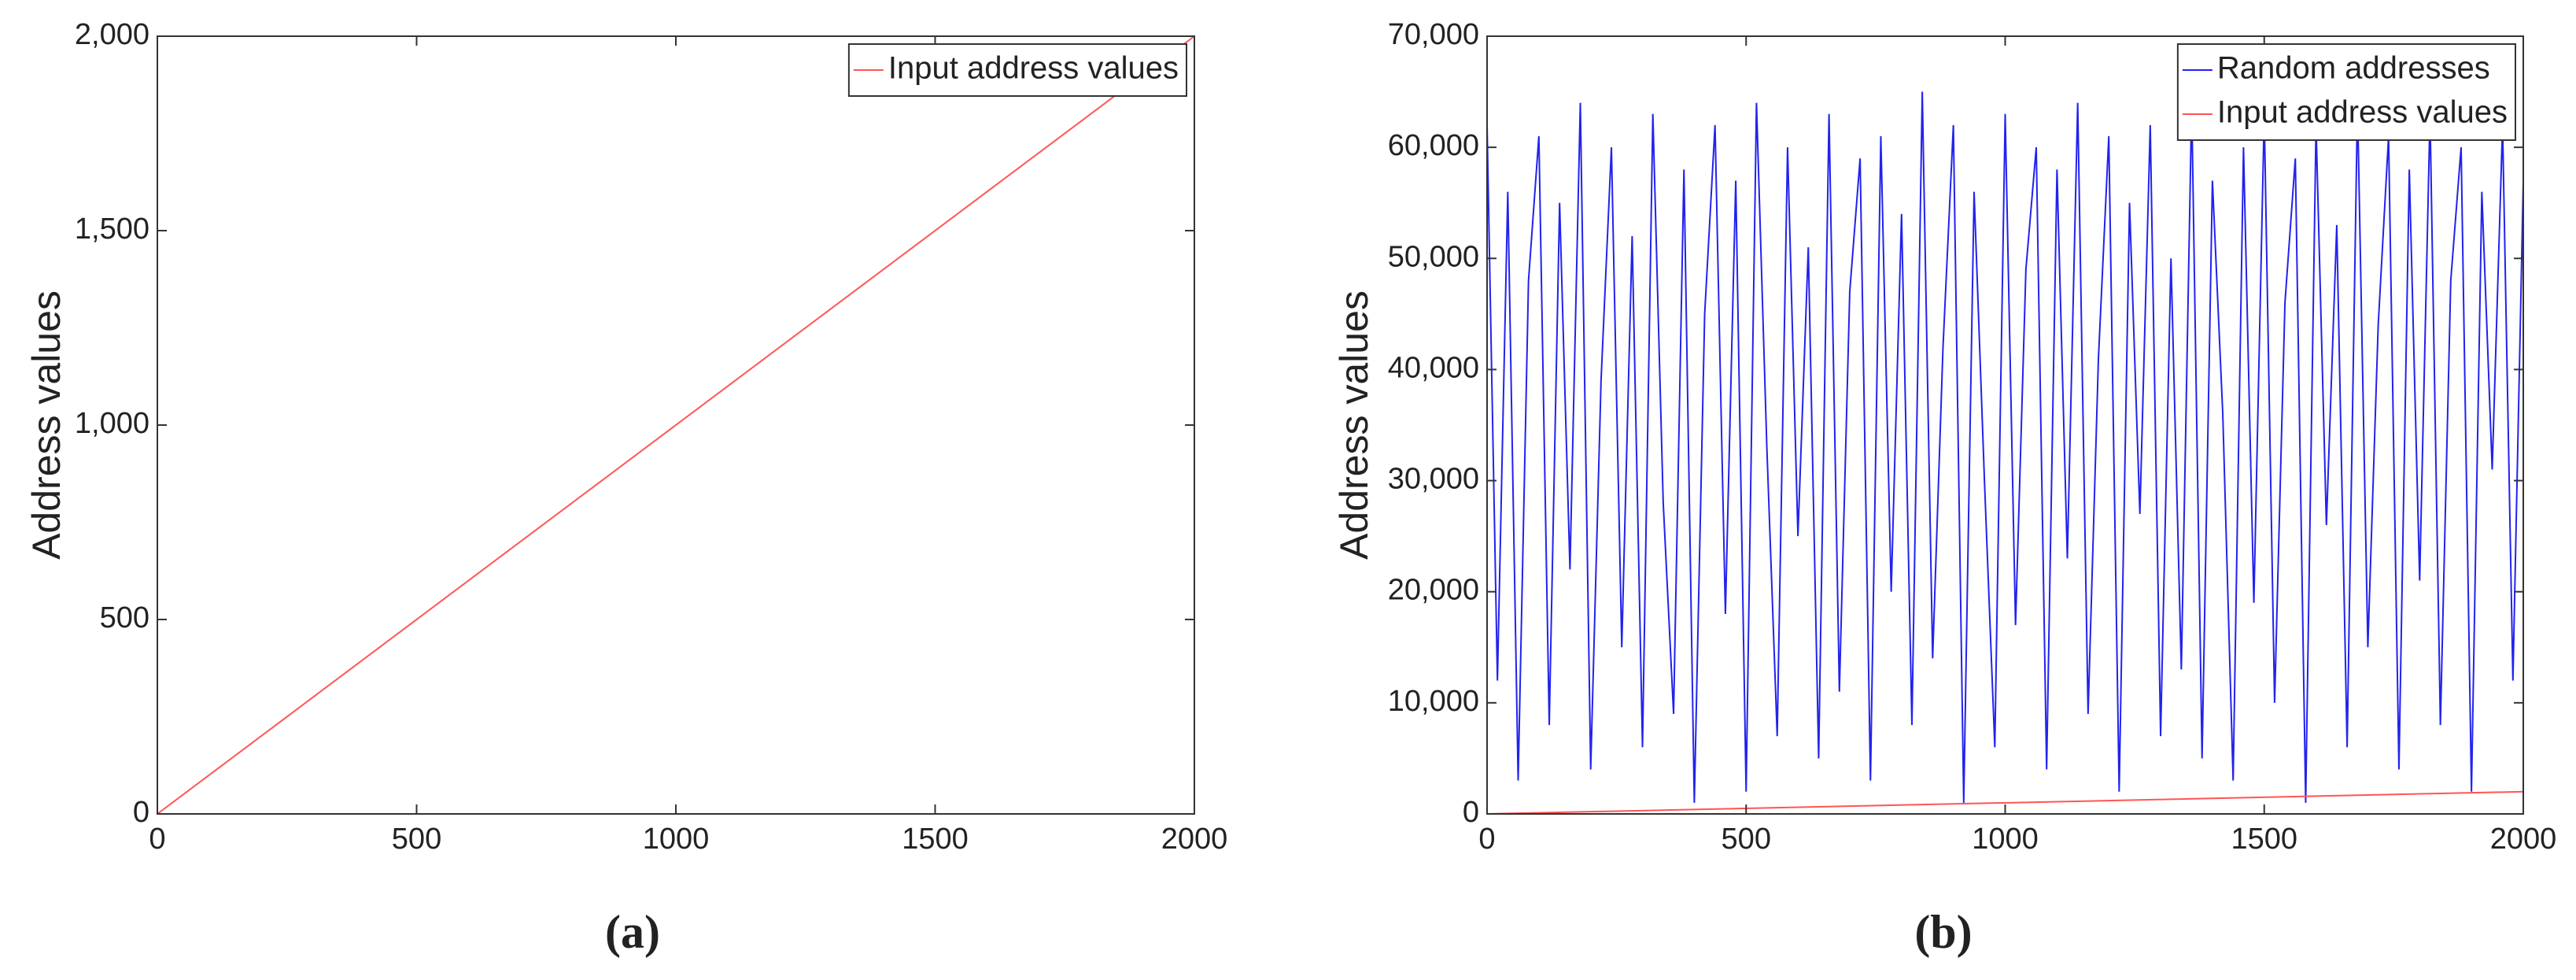 The height and width of the screenshot is (980, 2576). Describe the element at coordinates (1433, 256) in the screenshot. I see `y-tick-label: 50,000` at that location.